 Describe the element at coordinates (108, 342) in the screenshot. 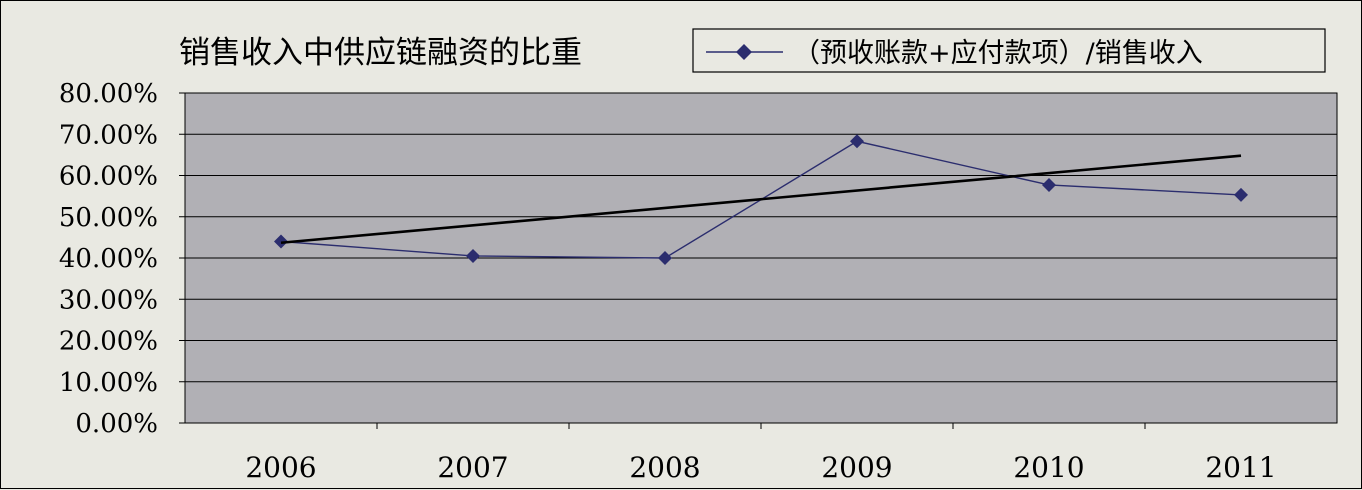

I see `y-tick-label: 20.00%` at that location.